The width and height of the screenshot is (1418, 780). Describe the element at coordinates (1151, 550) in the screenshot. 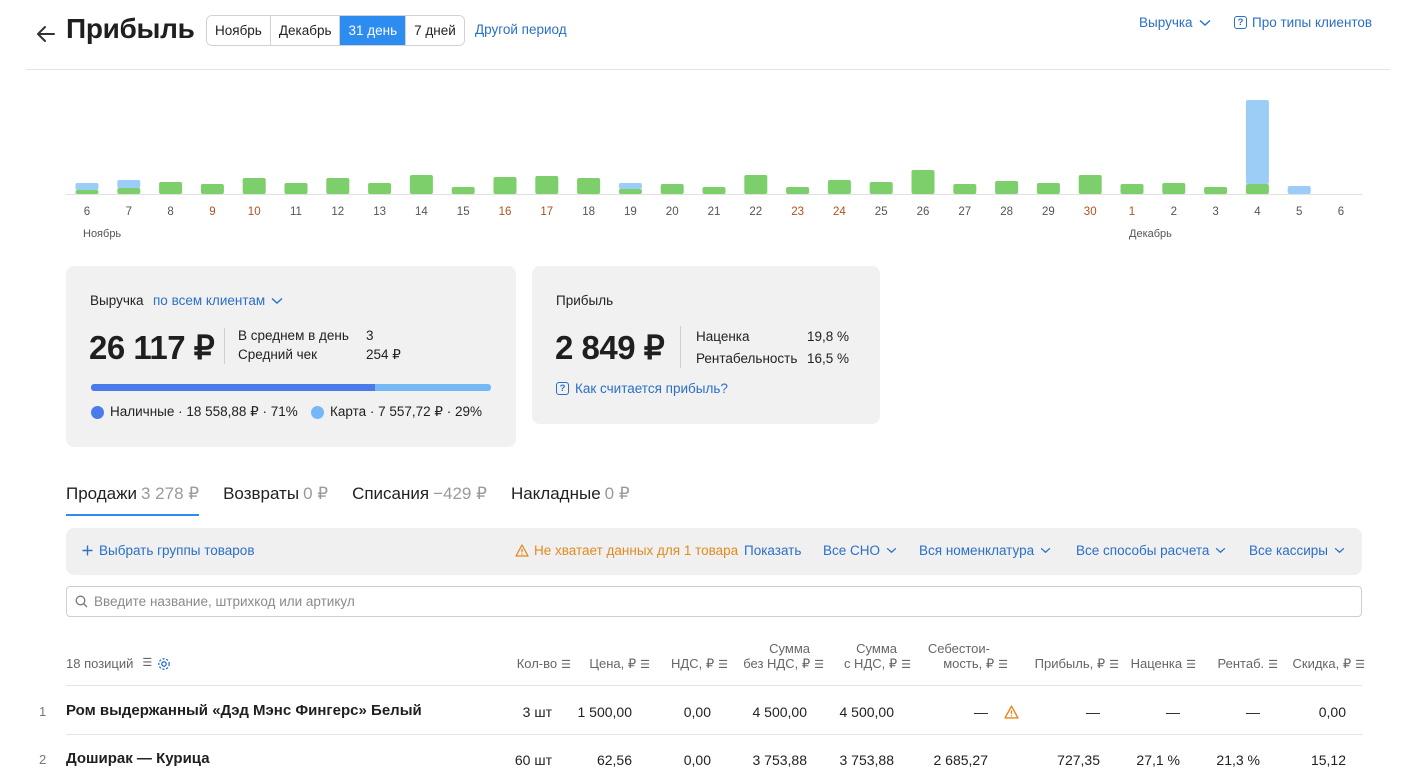

I see `payment-method-dropdown: Все способы расчета` at that location.